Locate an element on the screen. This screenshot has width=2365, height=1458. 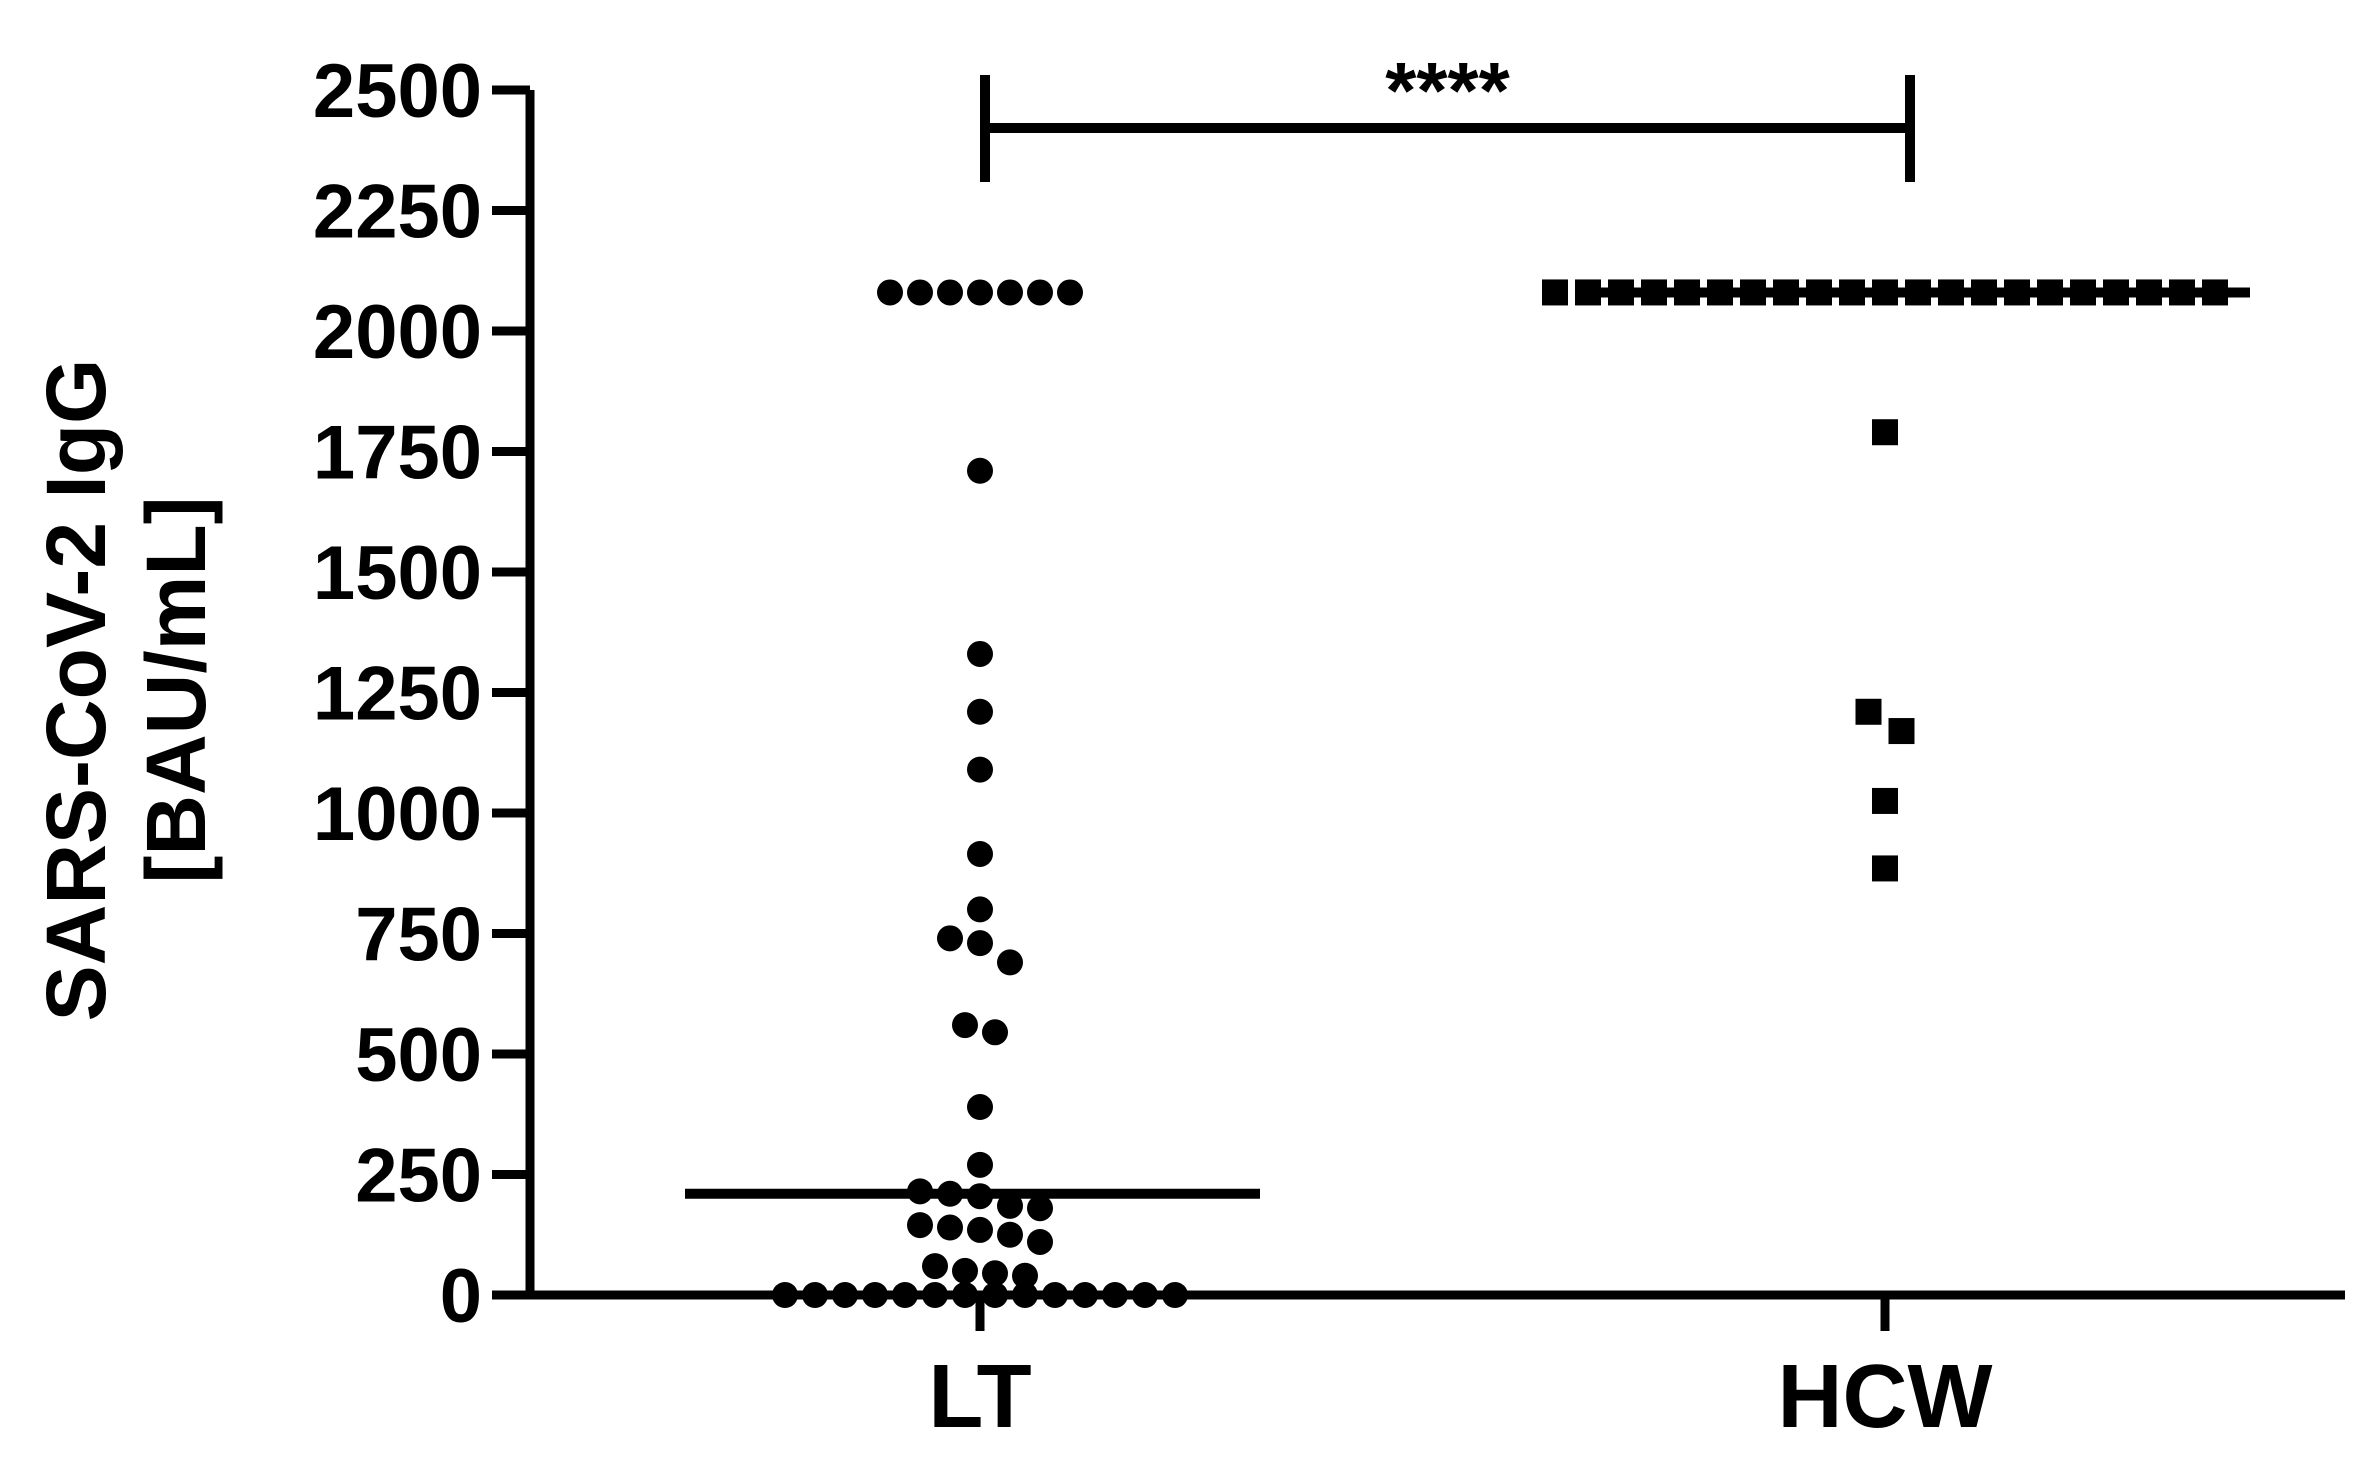
y-tick-label: 1000 is located at coordinates (397, 814).